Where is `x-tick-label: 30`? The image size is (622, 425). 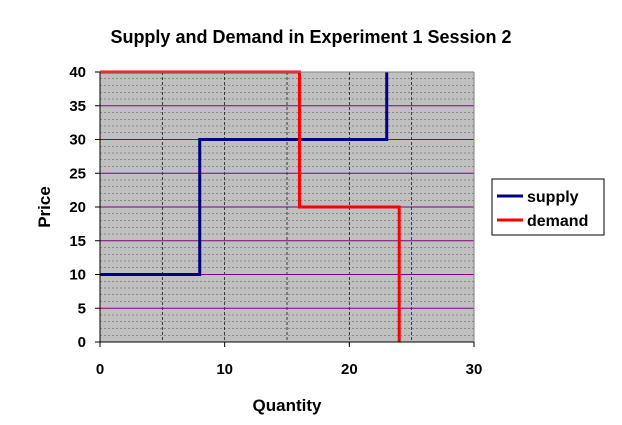
x-tick-label: 30 is located at coordinates (474, 369).